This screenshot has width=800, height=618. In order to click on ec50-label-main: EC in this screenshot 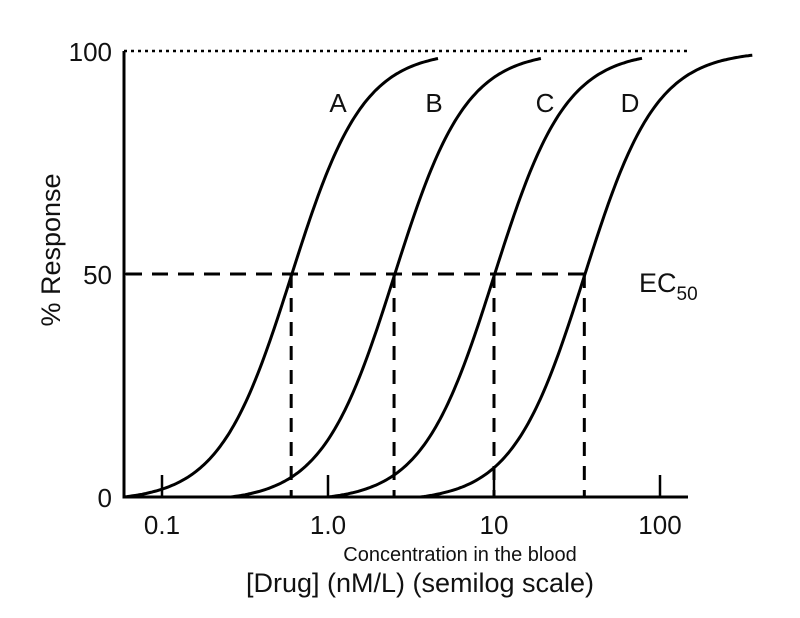, I will do `click(658, 283)`.